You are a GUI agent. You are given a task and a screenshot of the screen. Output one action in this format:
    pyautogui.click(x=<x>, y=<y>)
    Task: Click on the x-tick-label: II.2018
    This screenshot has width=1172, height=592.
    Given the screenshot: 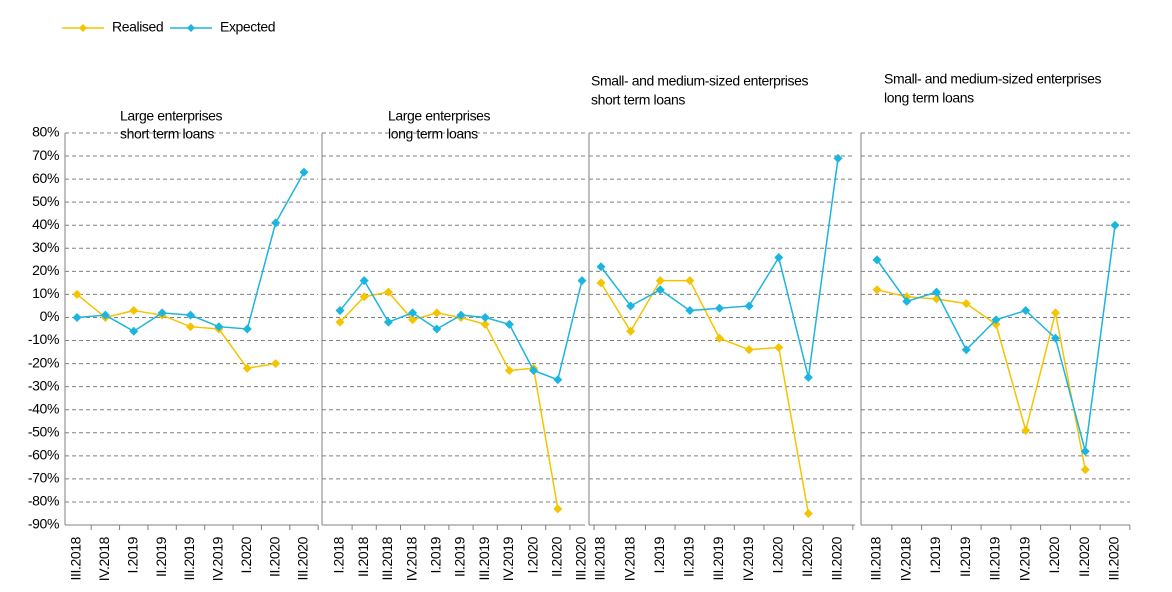 What is the action you would take?
    pyautogui.click(x=363, y=556)
    